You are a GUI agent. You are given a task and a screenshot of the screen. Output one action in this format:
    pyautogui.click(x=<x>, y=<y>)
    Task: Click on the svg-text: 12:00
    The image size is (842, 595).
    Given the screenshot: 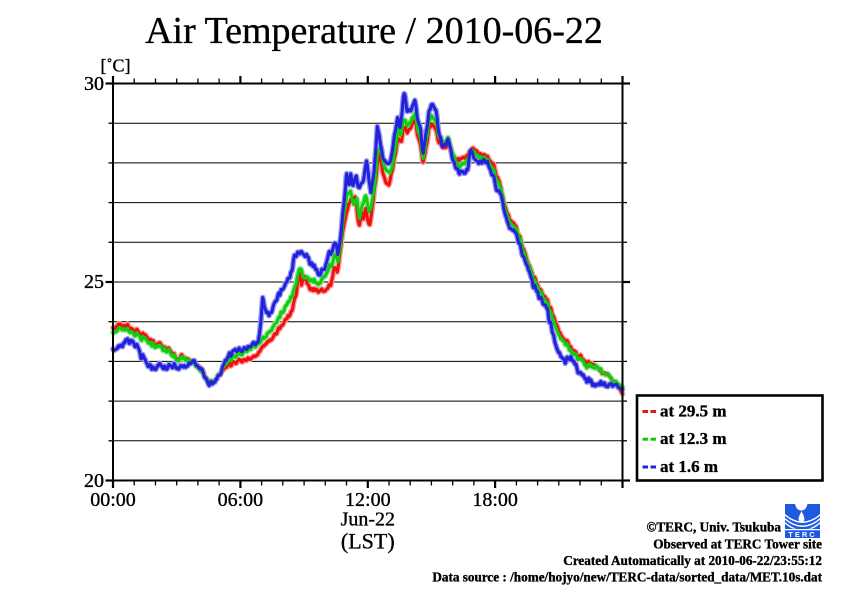 What is the action you would take?
    pyautogui.click(x=368, y=500)
    